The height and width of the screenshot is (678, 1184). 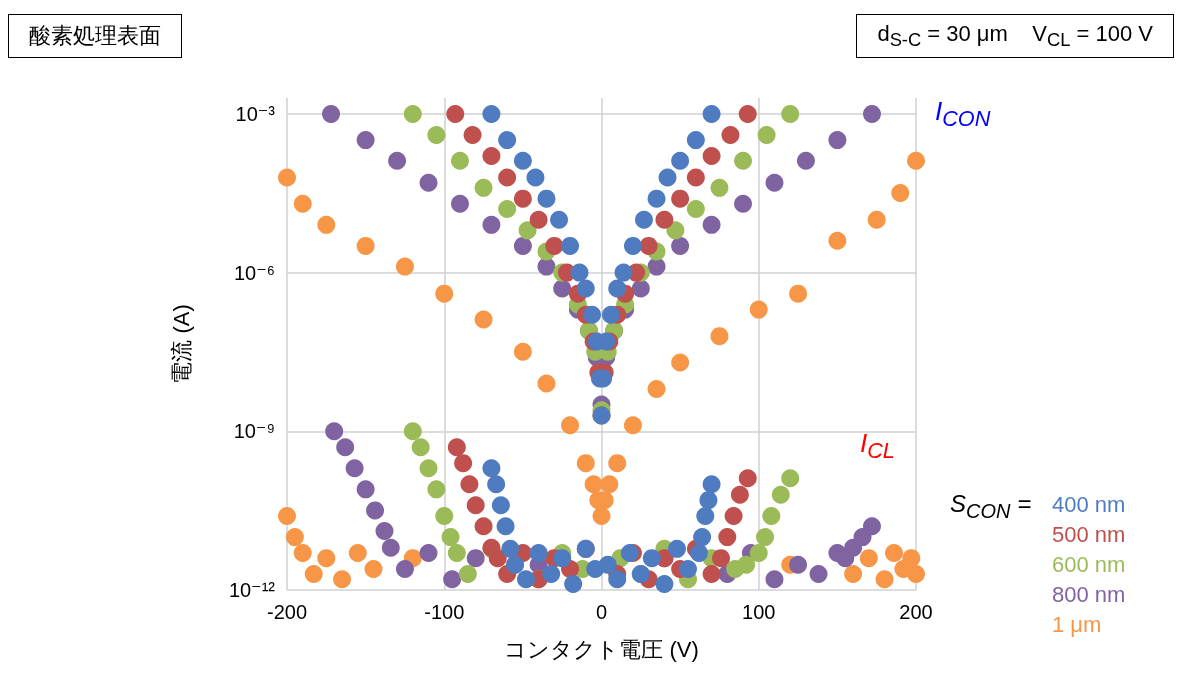 What do you see at coordinates (1089, 594) in the screenshot?
I see `text: 800 nm` at bounding box center [1089, 594].